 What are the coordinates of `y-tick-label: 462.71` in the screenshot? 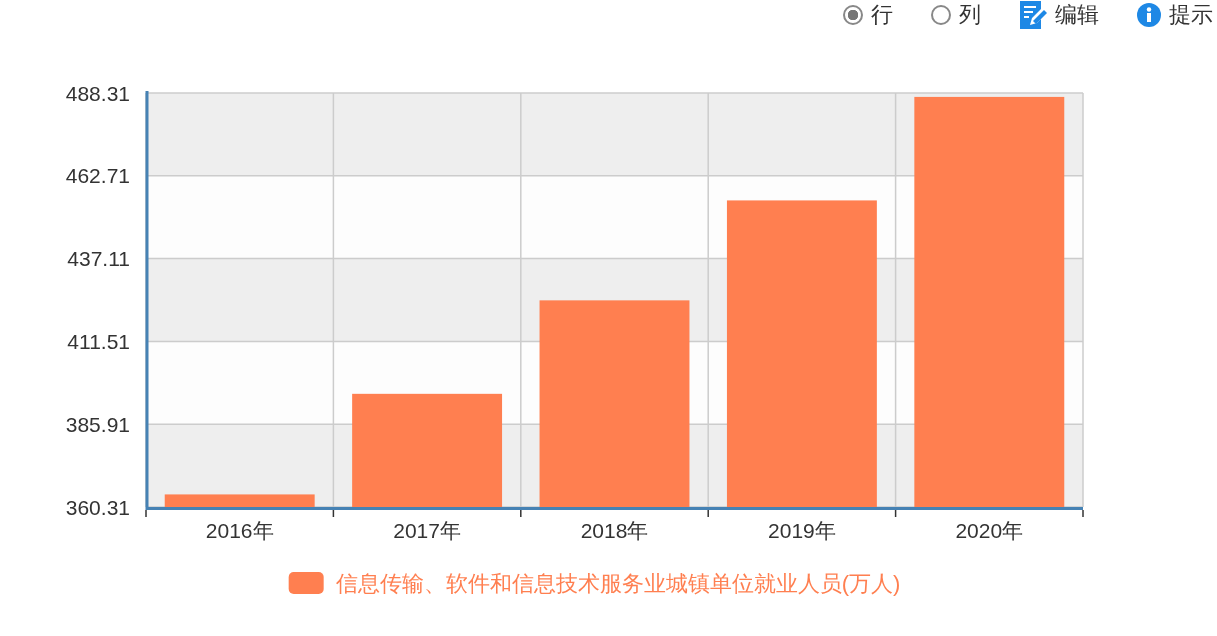 It's located at (97, 176).